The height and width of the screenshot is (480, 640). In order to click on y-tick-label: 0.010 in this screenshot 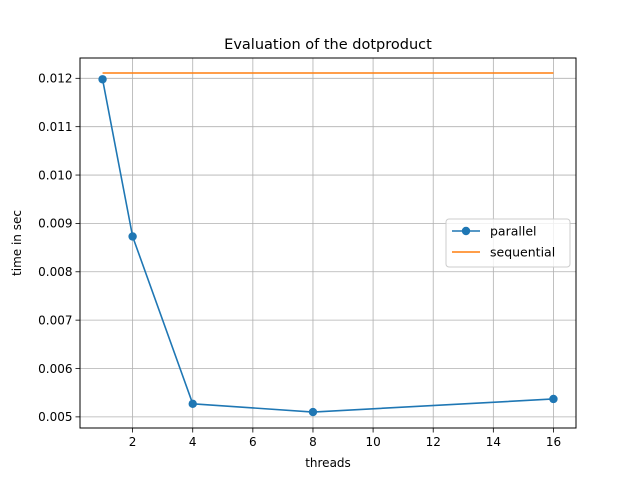, I will do `click(55, 175)`.